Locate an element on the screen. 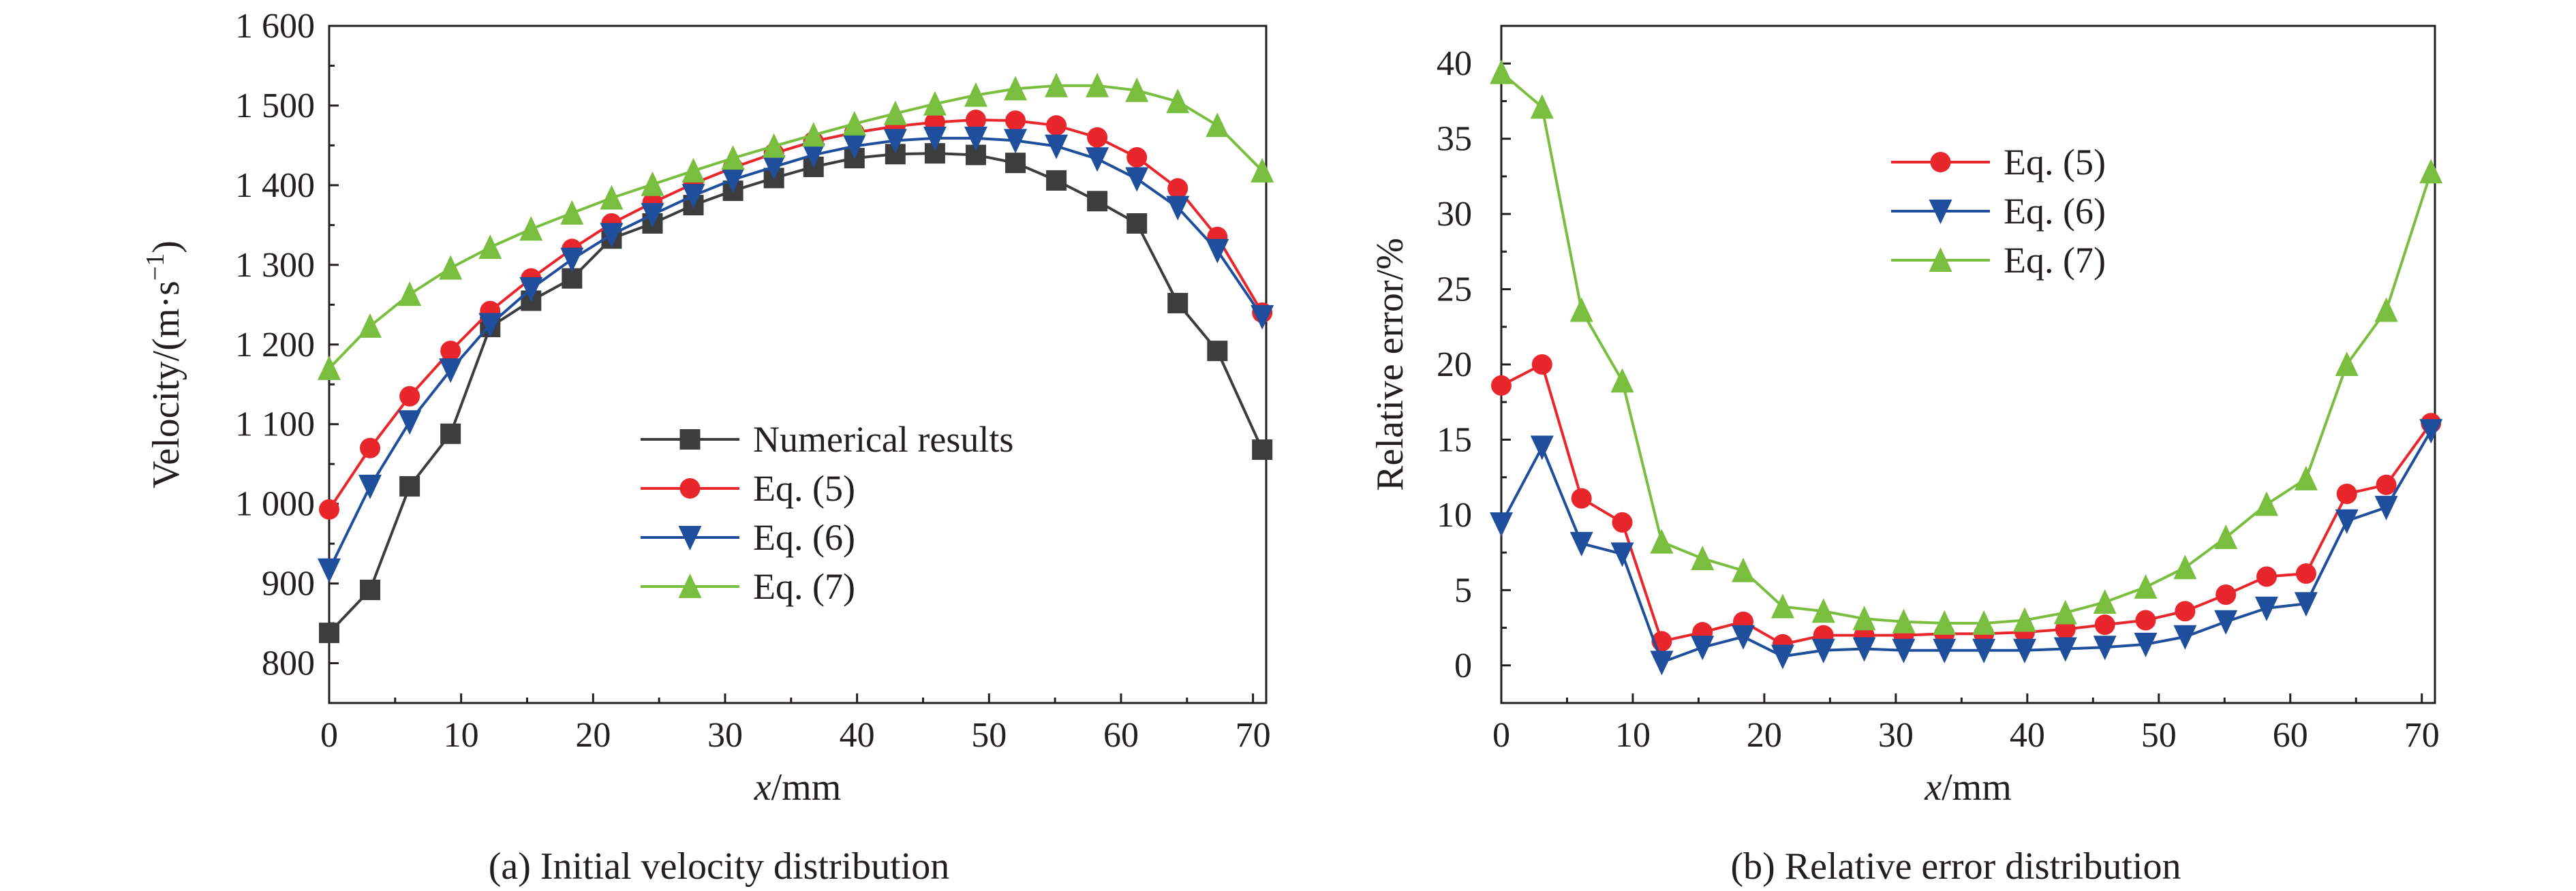 This screenshot has width=2576, height=891. y-tick-label: 0 is located at coordinates (1463, 665).